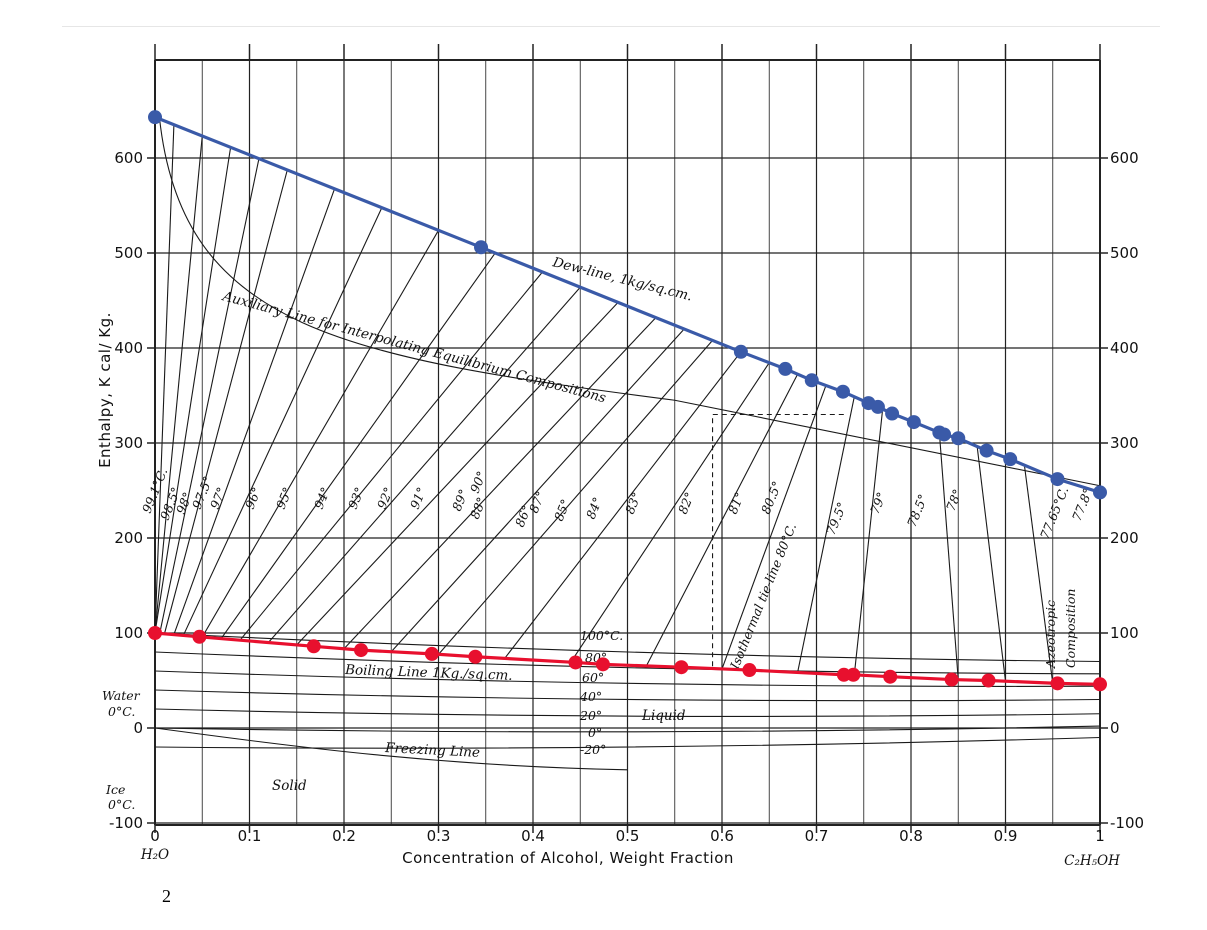 The height and width of the screenshot is (930, 1207). I want to click on x-end-label-left: H₂O, so click(154, 855).